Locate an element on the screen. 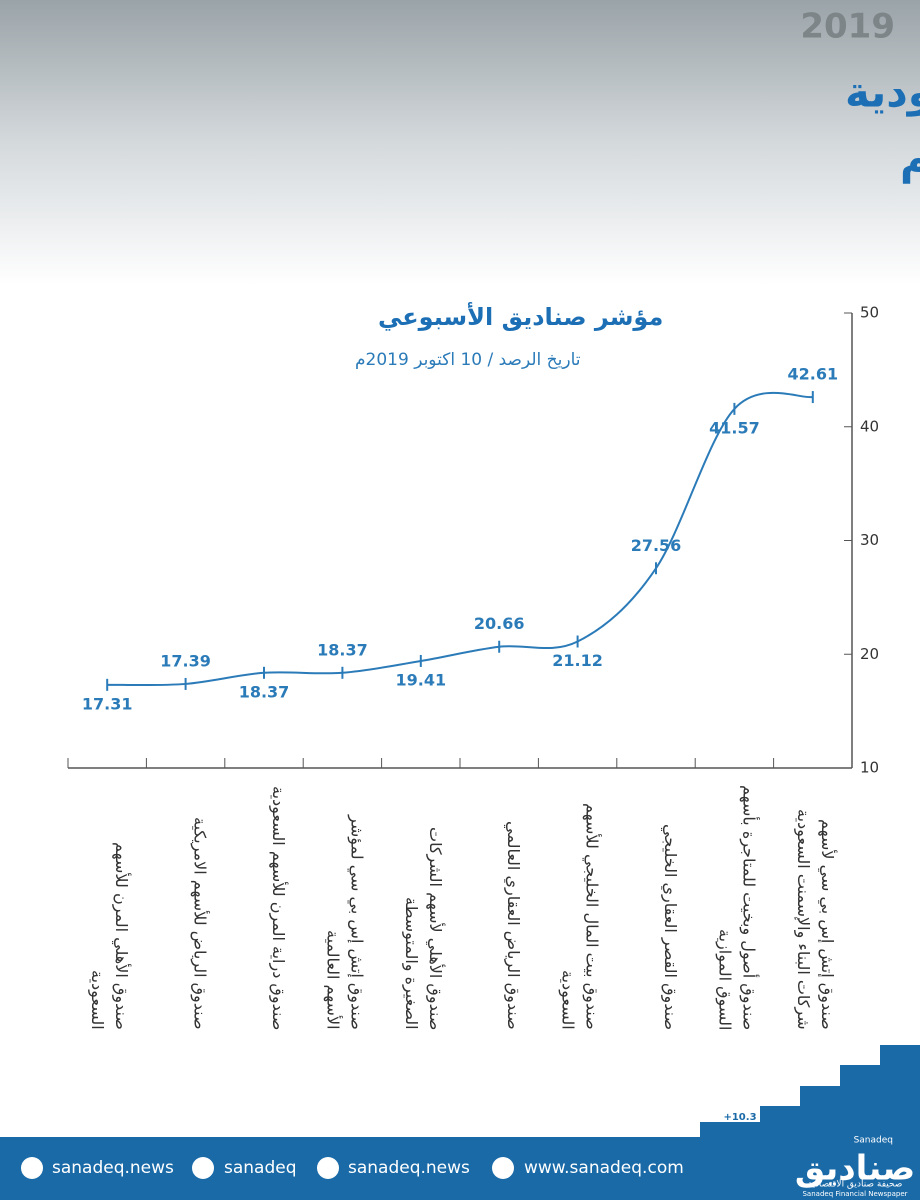 The image size is (920, 1200). x-tick-label: صندوق الأهلي المرن للأسهم السعودية is located at coordinates (110, 936).